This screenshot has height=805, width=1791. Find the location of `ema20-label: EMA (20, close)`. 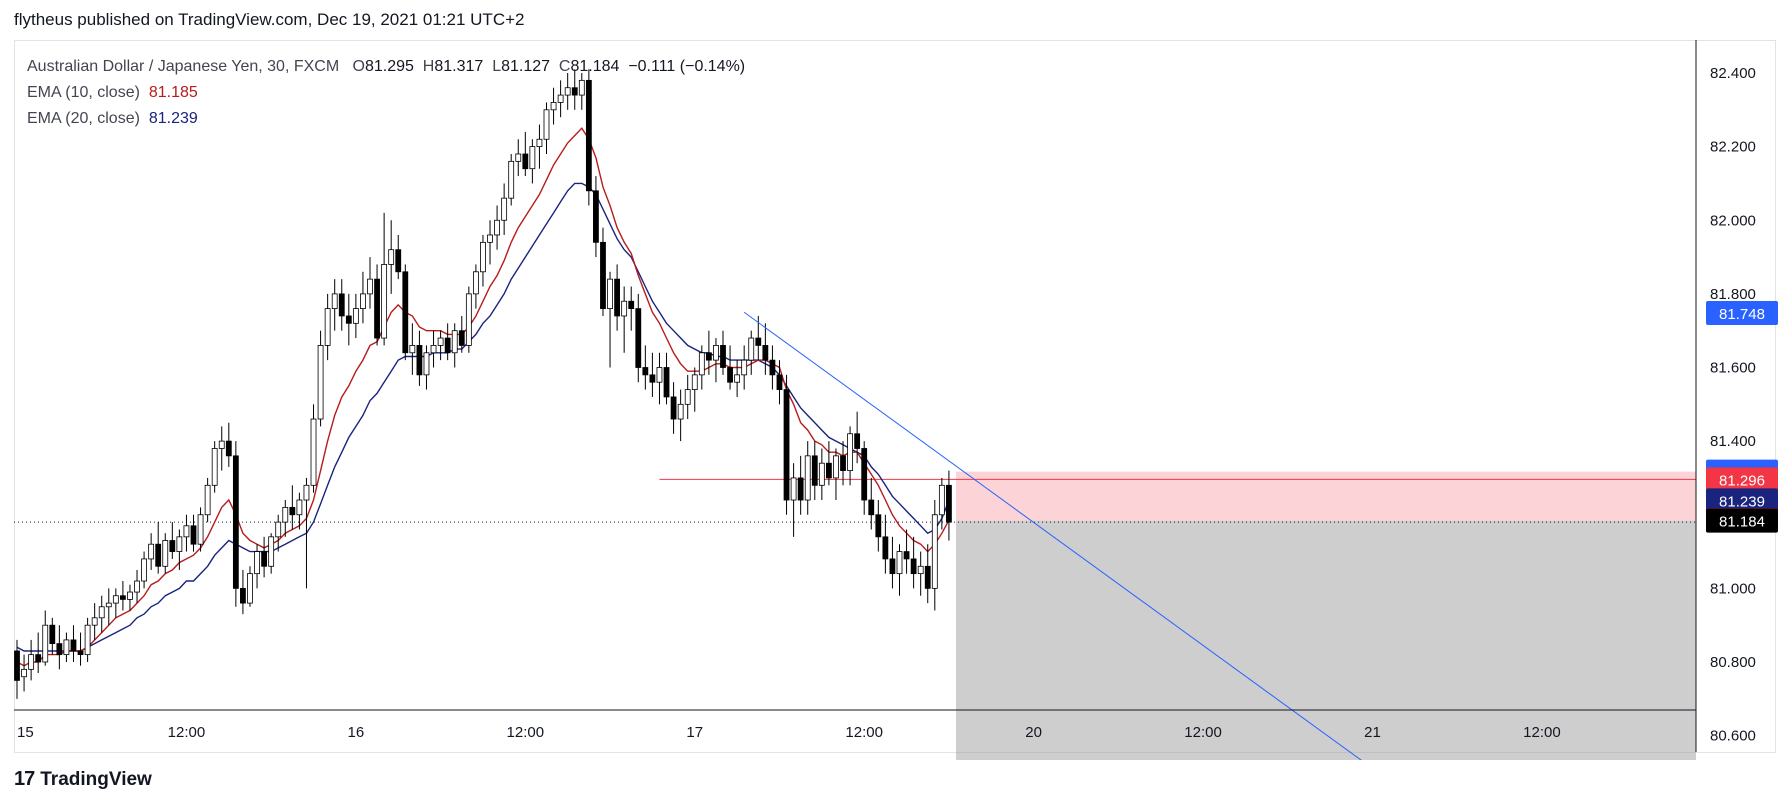

ema20-label: EMA (20, close) is located at coordinates (83, 118).